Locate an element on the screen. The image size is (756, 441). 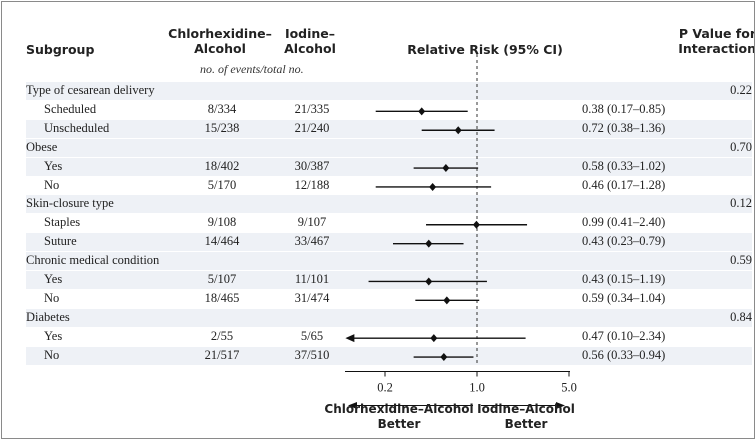
relative-risk-text: 0.58 (0.33–1.02) is located at coordinates (624, 165).